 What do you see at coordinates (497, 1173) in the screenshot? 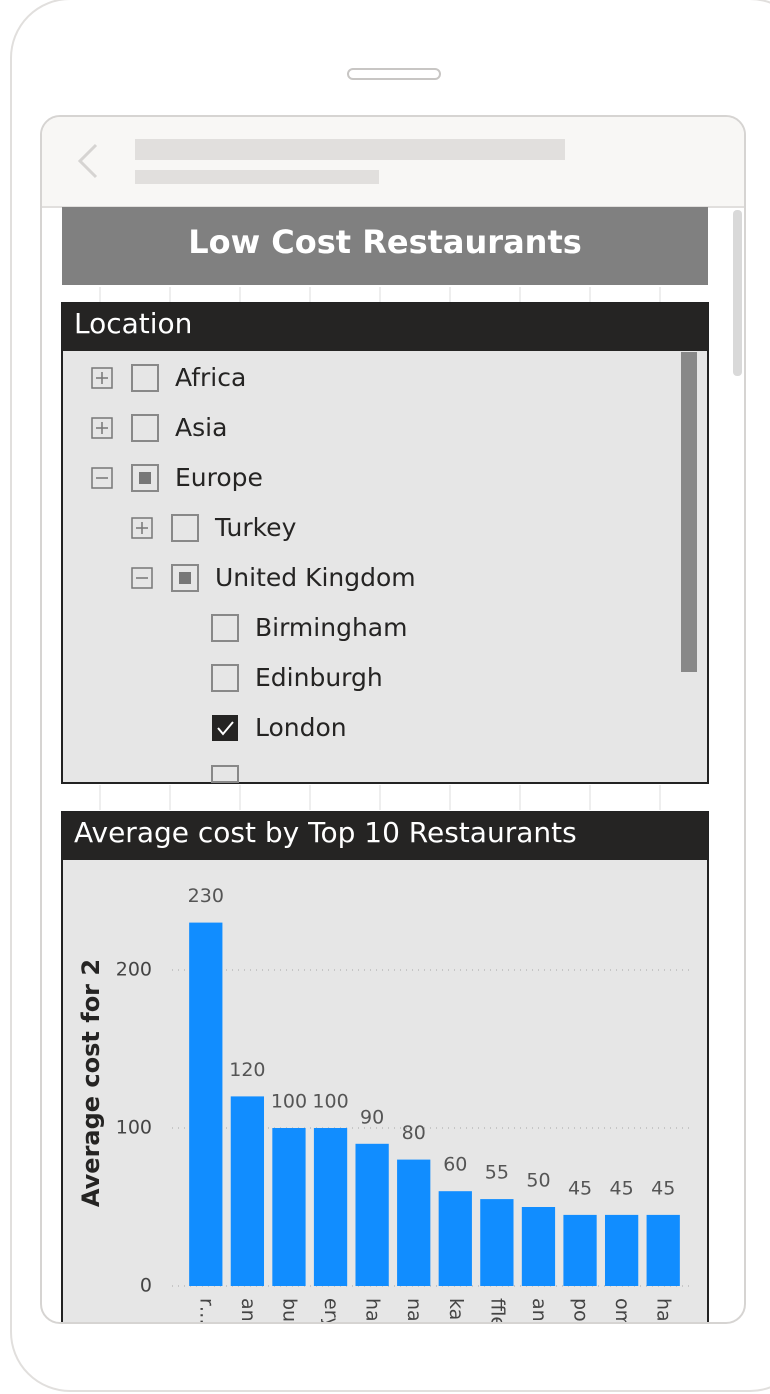
I see `data-label: 55` at bounding box center [497, 1173].